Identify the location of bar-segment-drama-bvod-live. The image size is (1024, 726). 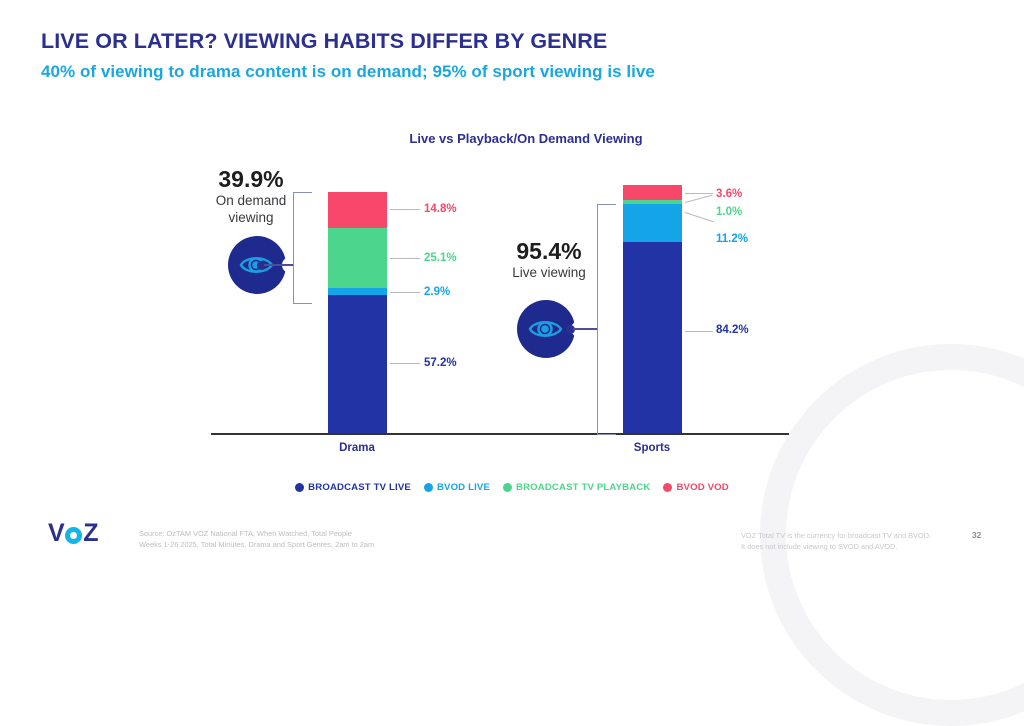
(357, 292).